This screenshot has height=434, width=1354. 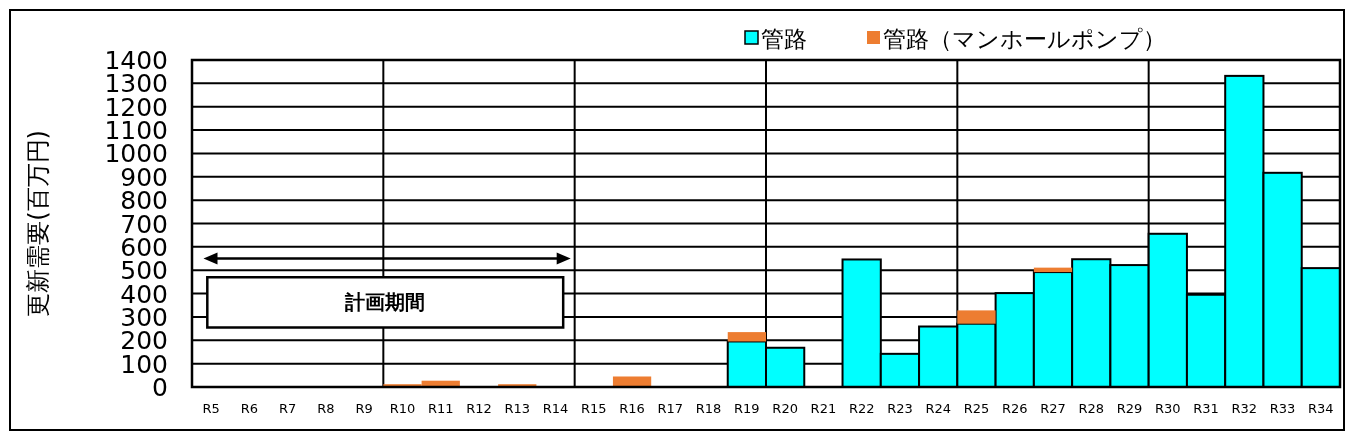 What do you see at coordinates (1321, 408) in the screenshot?
I see `x-tick-label: R34` at bounding box center [1321, 408].